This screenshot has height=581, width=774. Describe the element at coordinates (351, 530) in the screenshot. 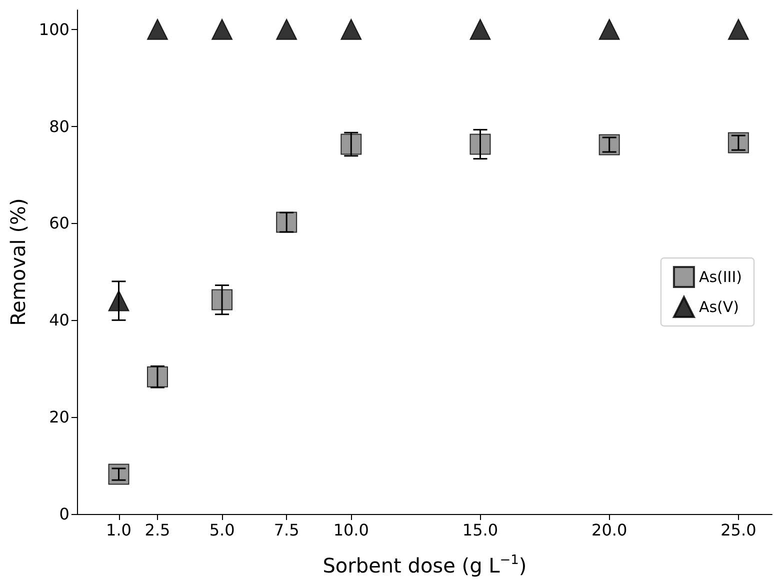

I see `x-tick-label: 10.0` at that location.